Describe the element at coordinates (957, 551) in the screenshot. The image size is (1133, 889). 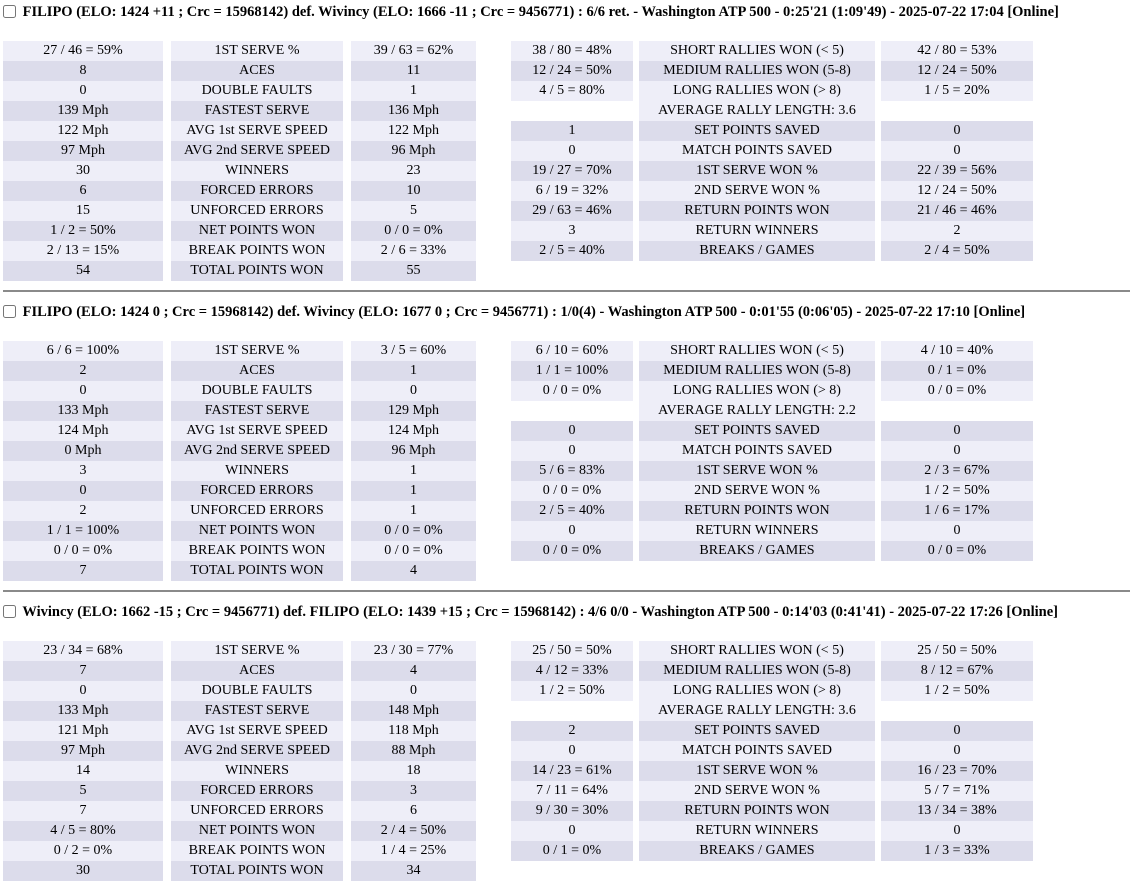
I see `stat-value-p2: 0 / 0 = 0%` at that location.